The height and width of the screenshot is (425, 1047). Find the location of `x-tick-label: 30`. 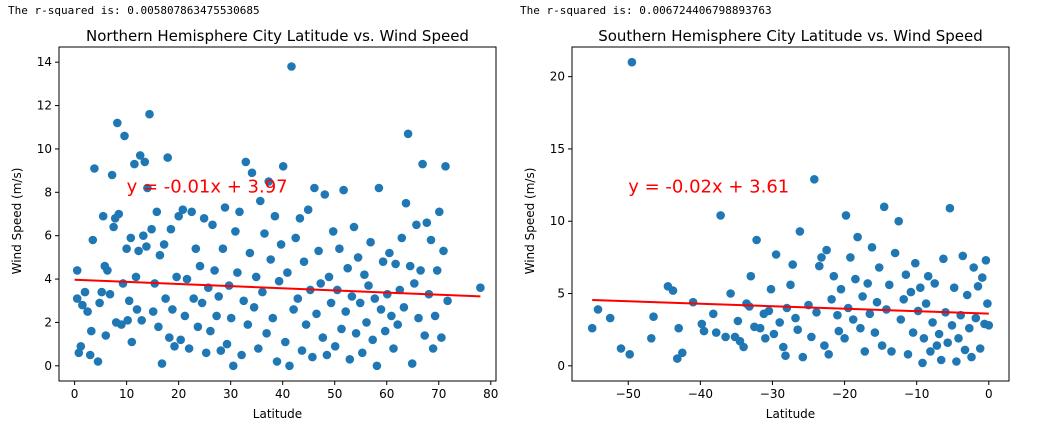

x-tick-label: 30 is located at coordinates (230, 394).